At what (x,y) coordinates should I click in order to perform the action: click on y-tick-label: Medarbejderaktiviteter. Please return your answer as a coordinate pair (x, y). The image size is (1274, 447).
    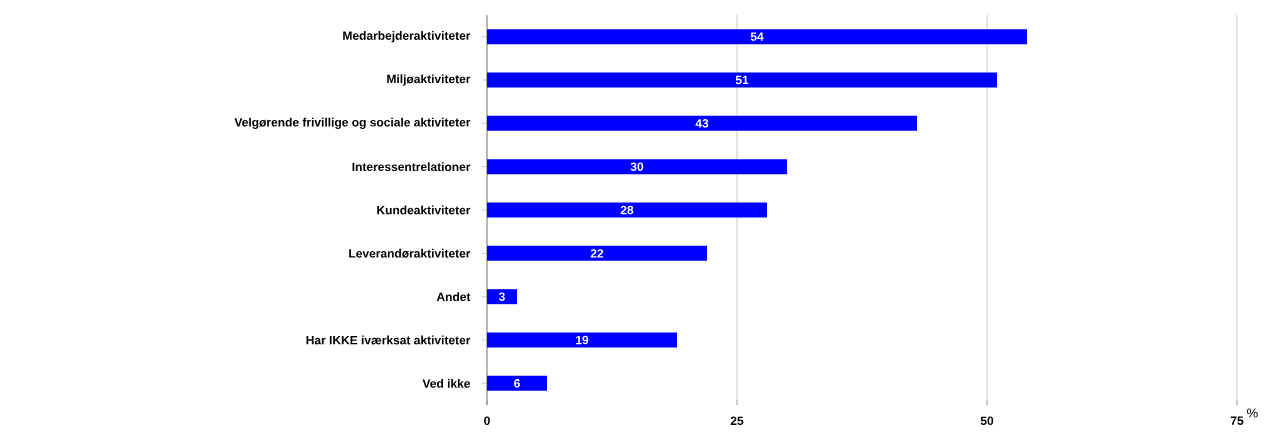
    Looking at the image, I should click on (407, 37).